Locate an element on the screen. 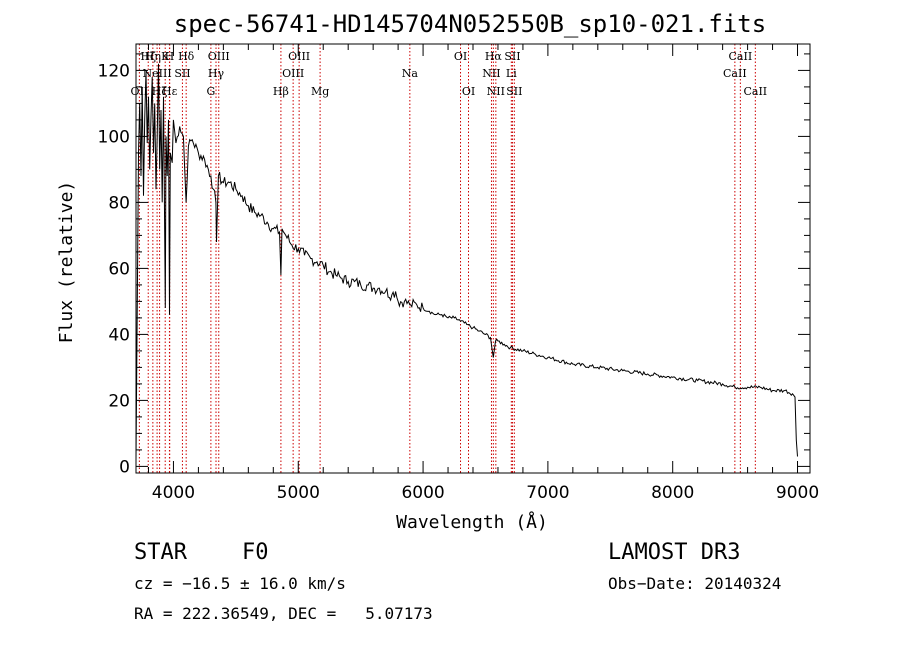 The height and width of the screenshot is (649, 900). y-tick-label: 120 is located at coordinates (114, 71).